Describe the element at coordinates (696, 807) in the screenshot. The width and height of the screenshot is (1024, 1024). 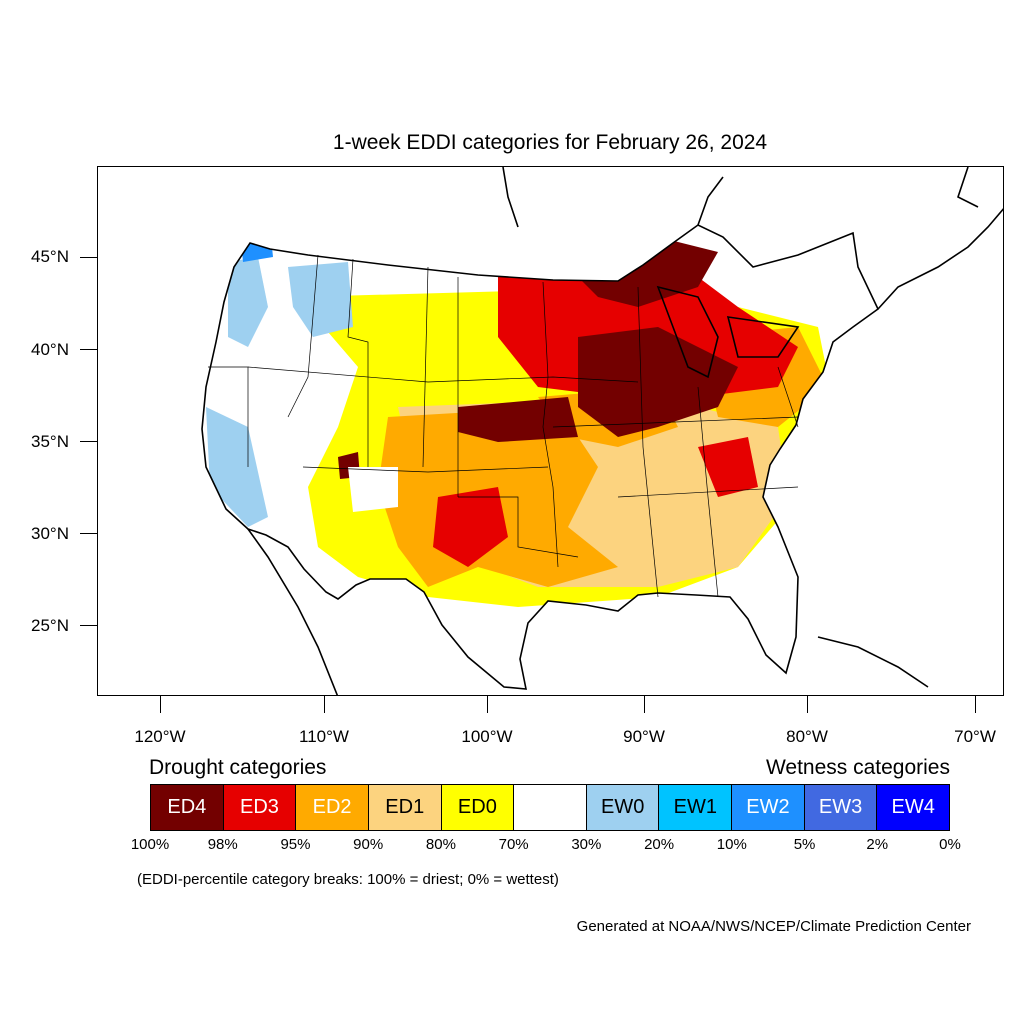
I see `legend-box-ew1: EW1` at that location.